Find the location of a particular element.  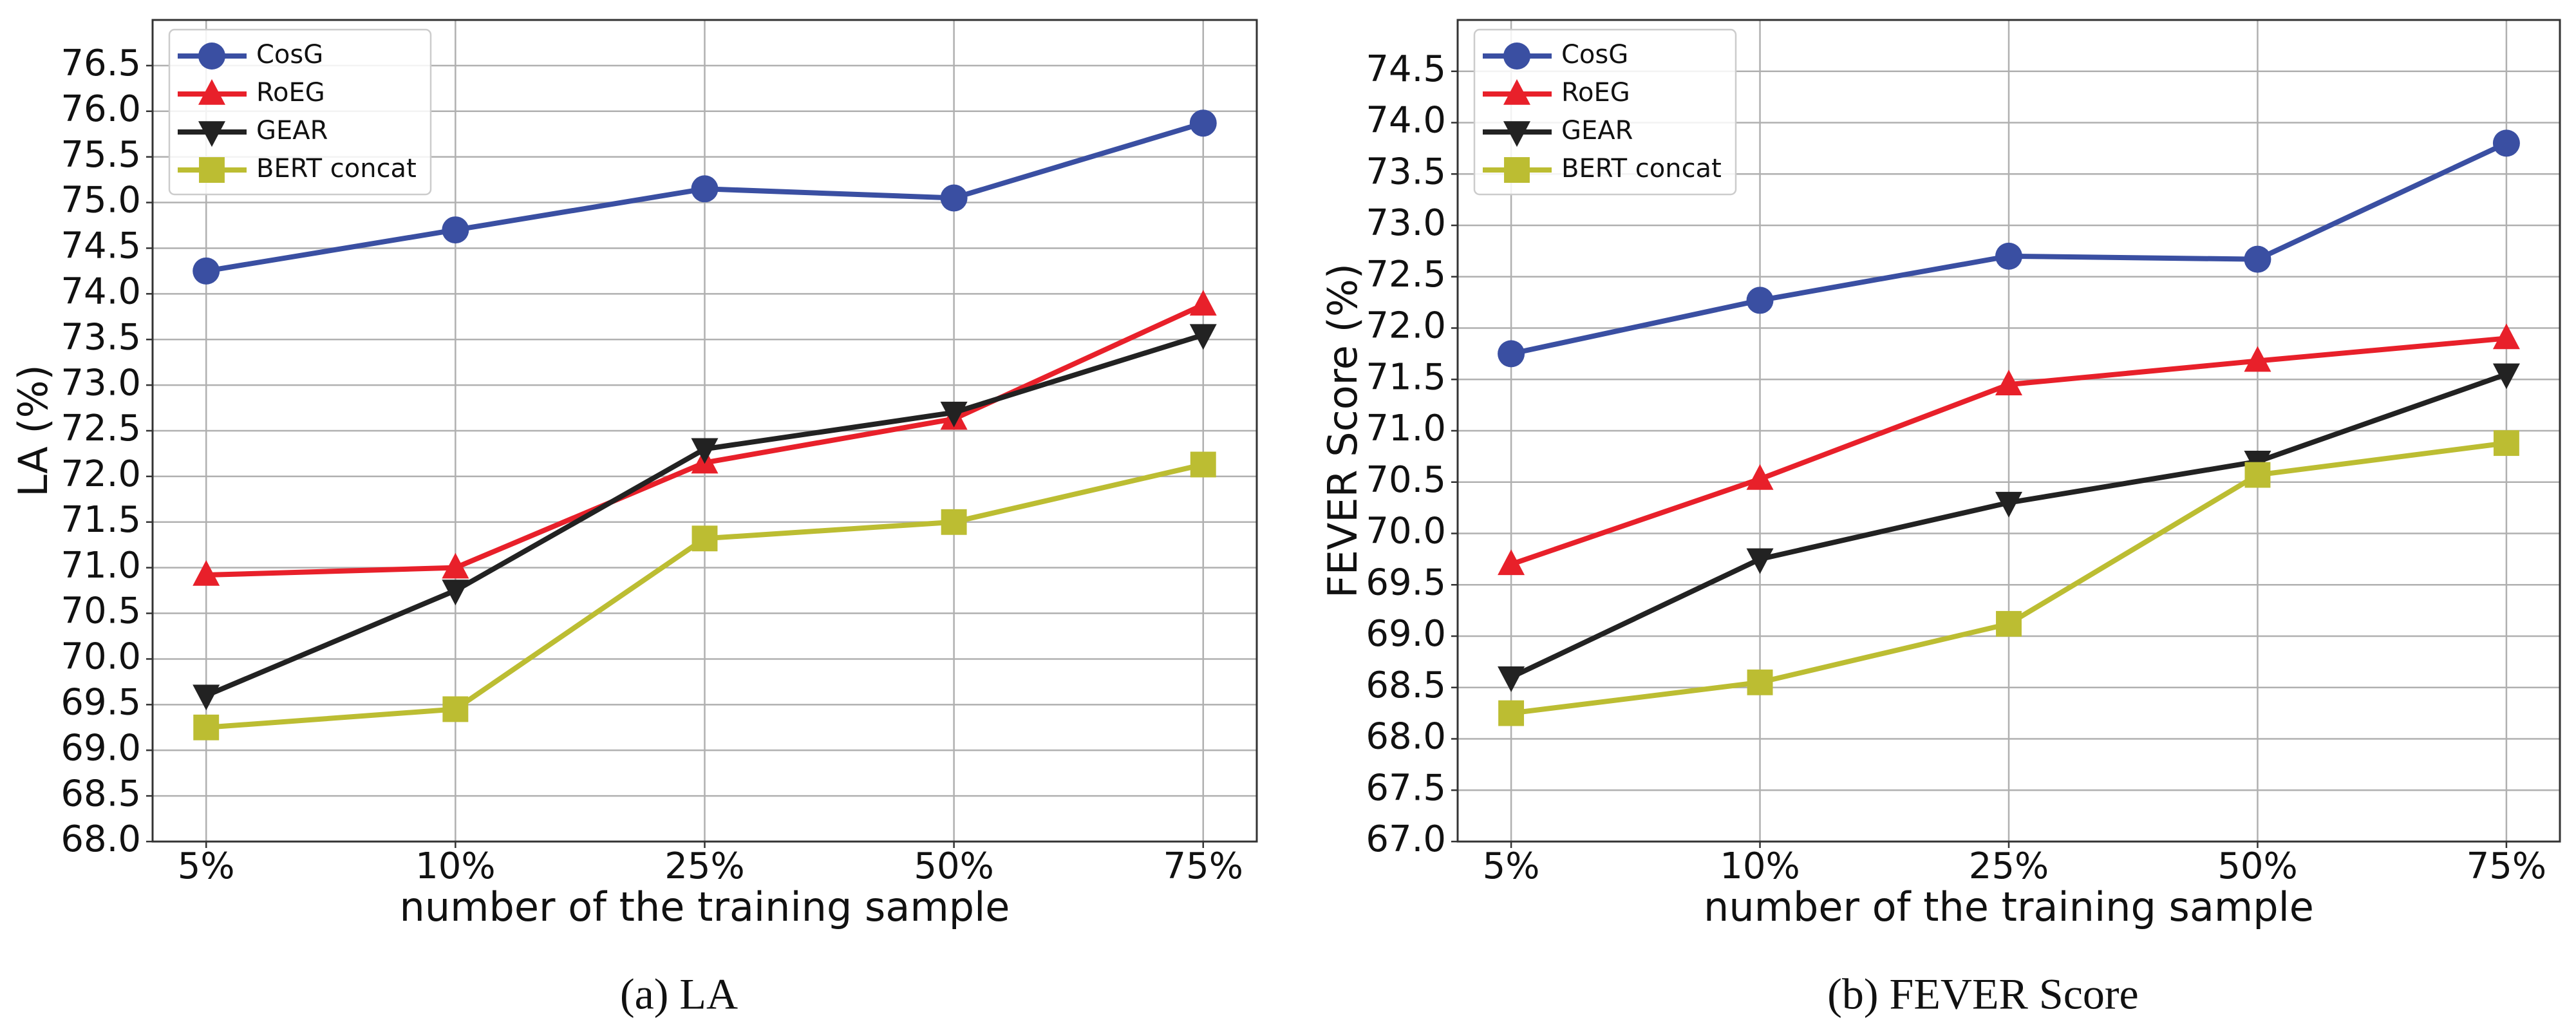

y-tick-label: 76.5 is located at coordinates (101, 63).